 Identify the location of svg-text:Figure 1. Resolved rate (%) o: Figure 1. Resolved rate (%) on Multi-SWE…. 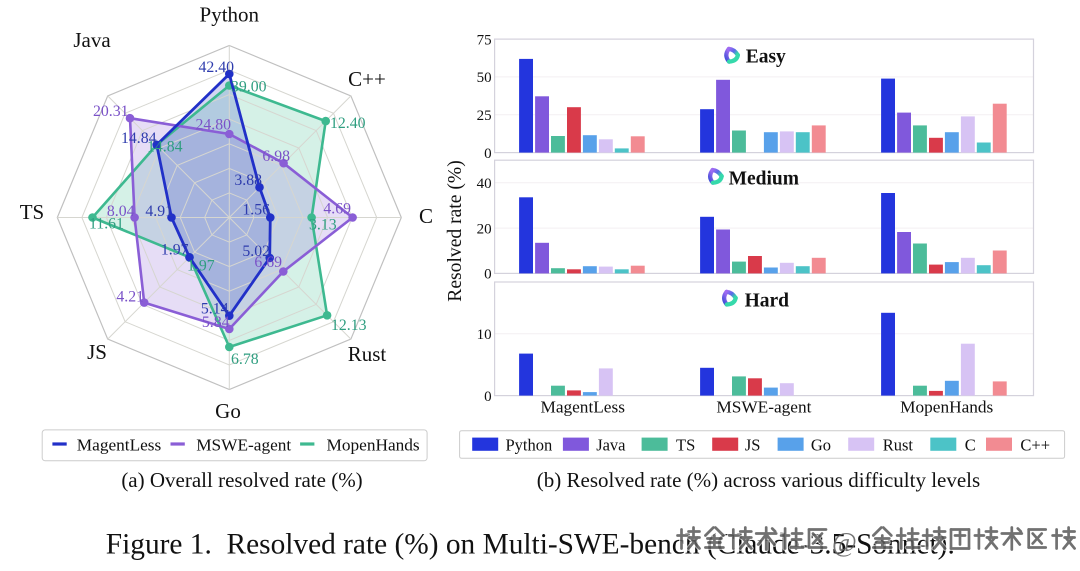
(530, 544).